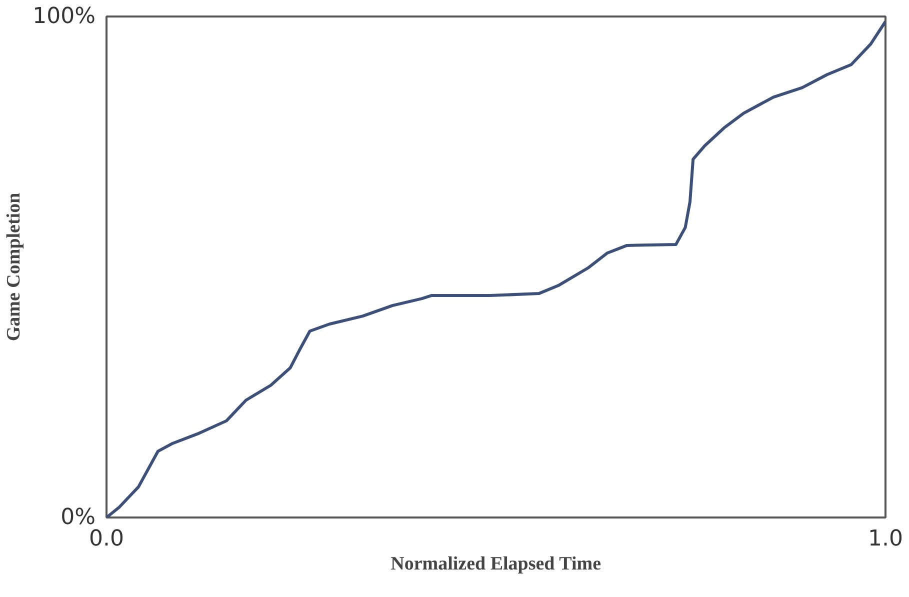 This screenshot has width=909, height=597. Describe the element at coordinates (64, 16) in the screenshot. I see `y-tick-label: 100%` at that location.